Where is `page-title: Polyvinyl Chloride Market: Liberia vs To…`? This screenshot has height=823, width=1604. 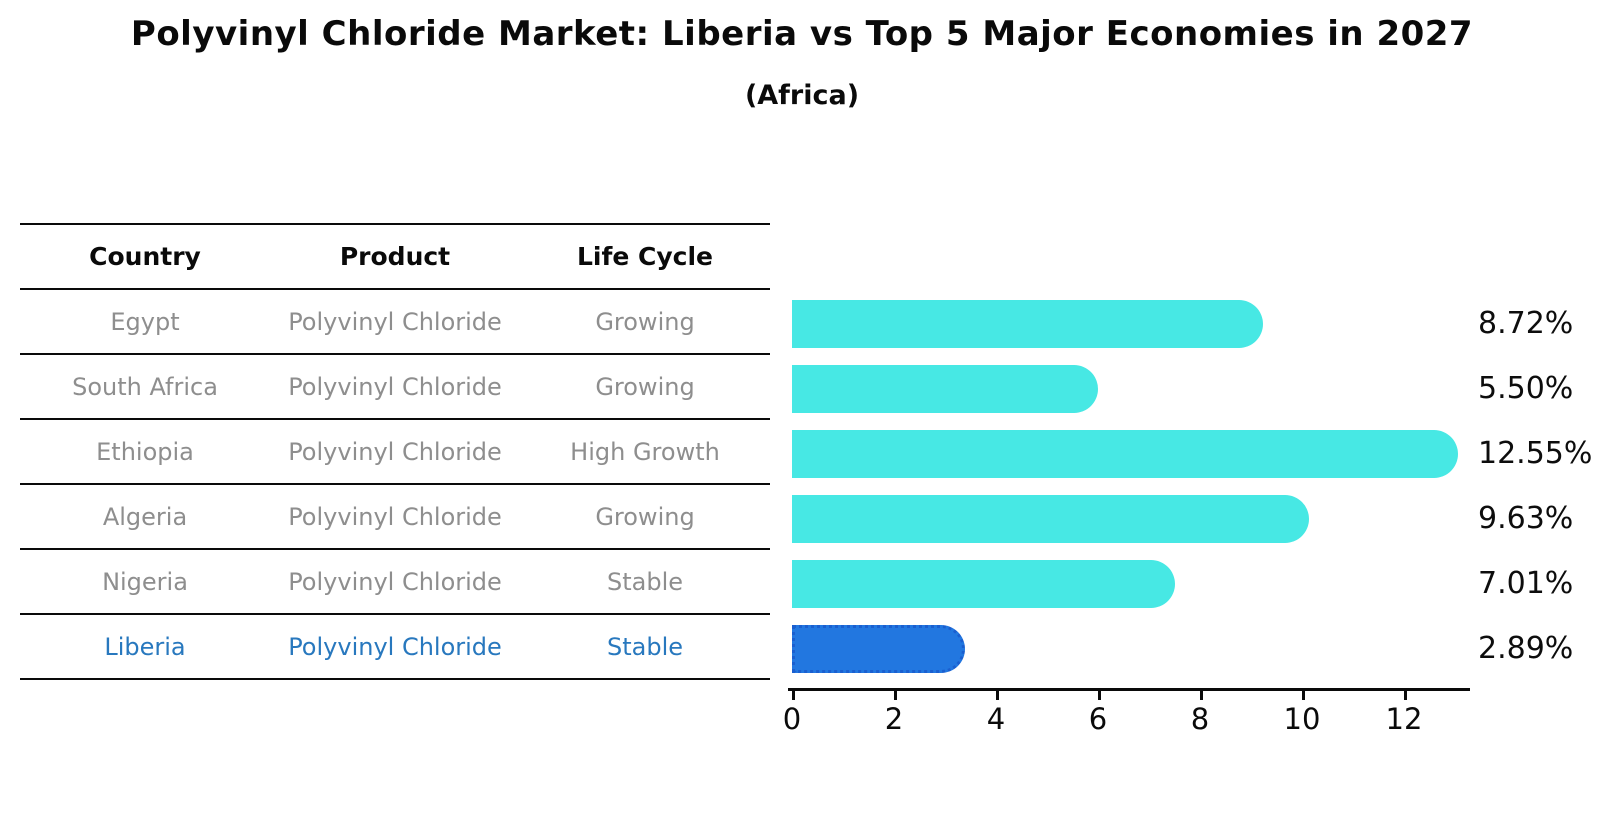
page-title: Polyvinyl Chloride Market: Liberia vs To… is located at coordinates (802, 34).